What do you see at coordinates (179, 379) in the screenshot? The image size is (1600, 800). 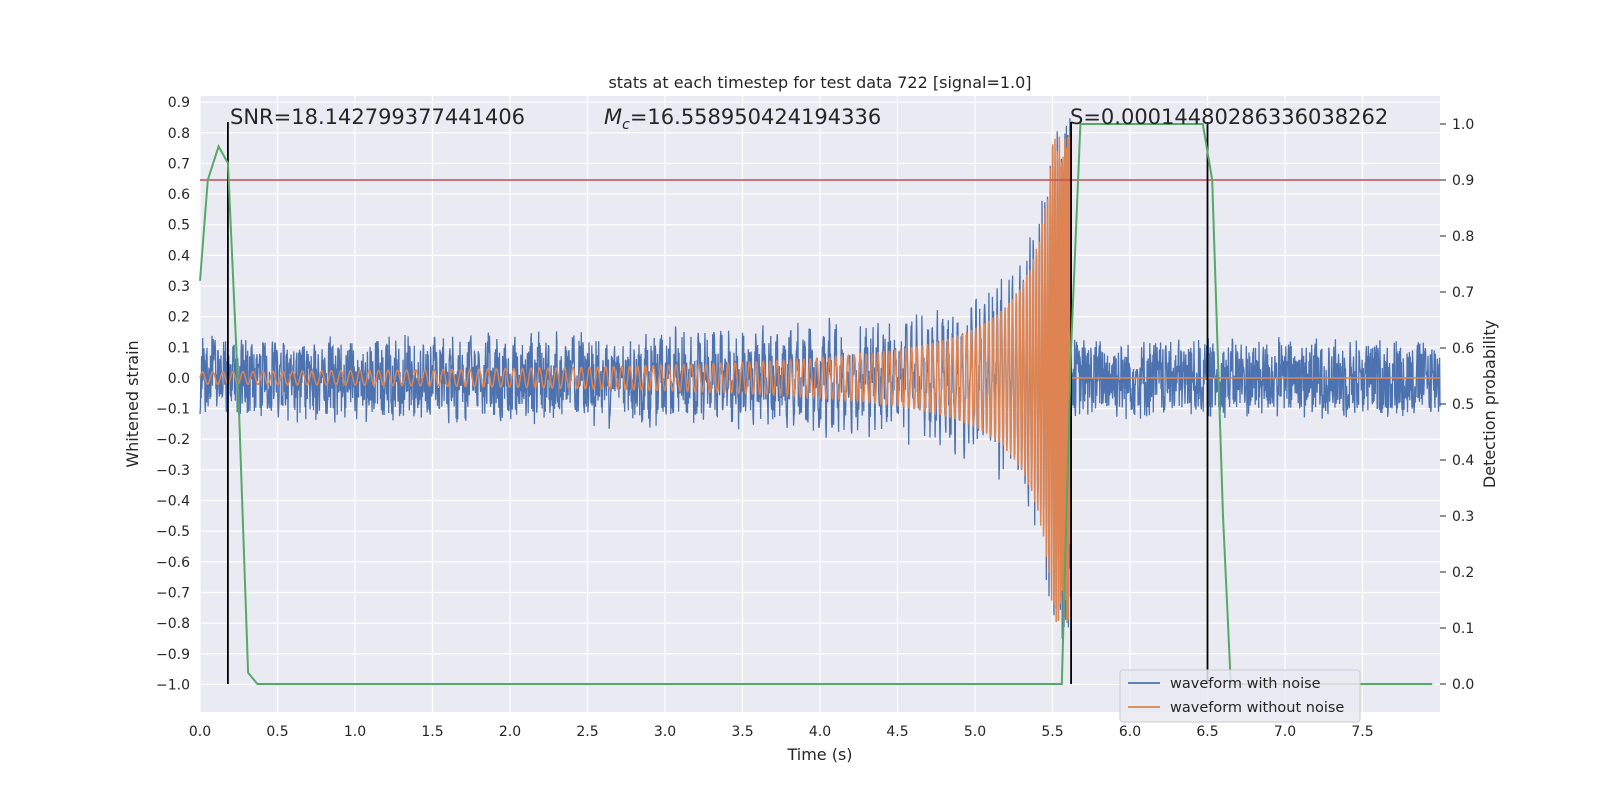 I see `y-tick-label-left: 0.0` at bounding box center [179, 379].